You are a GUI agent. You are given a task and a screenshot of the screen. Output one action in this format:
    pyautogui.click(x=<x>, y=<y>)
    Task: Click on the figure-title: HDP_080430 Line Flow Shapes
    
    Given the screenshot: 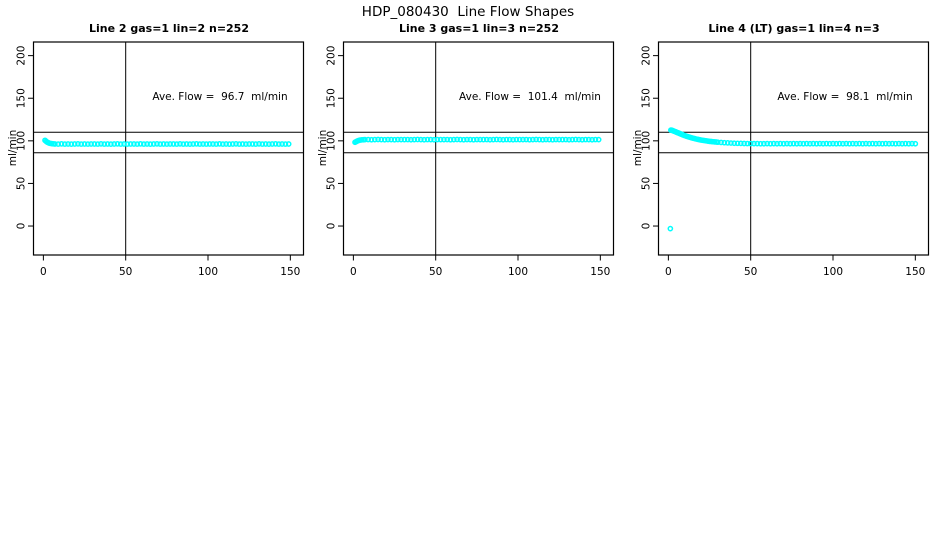 What is the action you would take?
    pyautogui.click(x=468, y=12)
    